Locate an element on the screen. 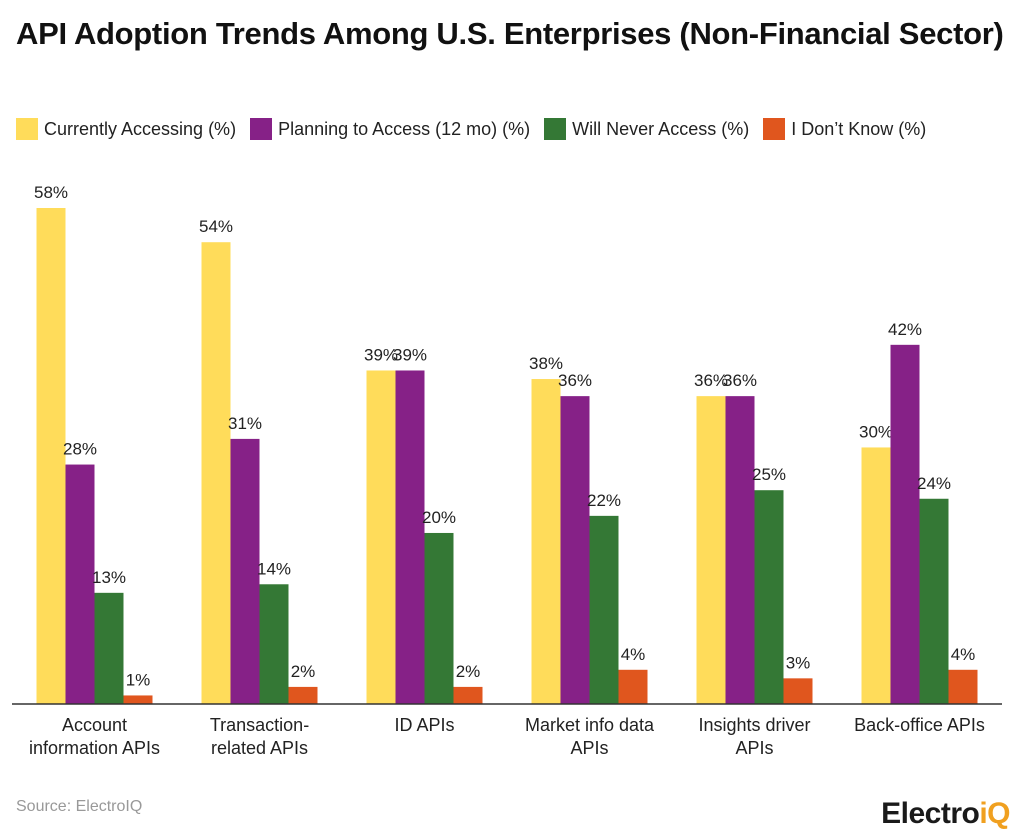  x-tick-label: Account is located at coordinates (94, 725).